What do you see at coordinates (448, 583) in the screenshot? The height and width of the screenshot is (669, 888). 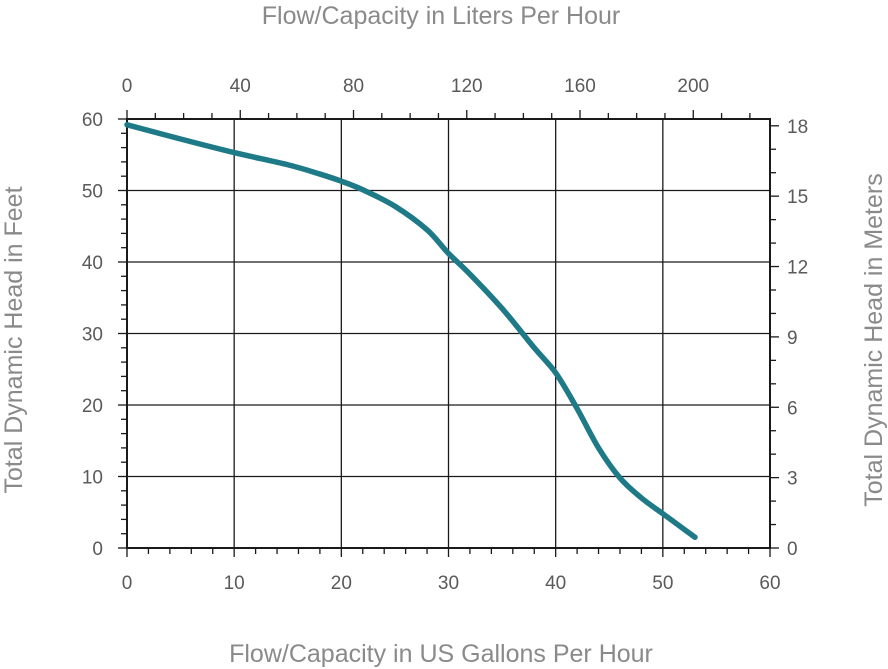 I see `x-bottom-tick-label: 30` at bounding box center [448, 583].